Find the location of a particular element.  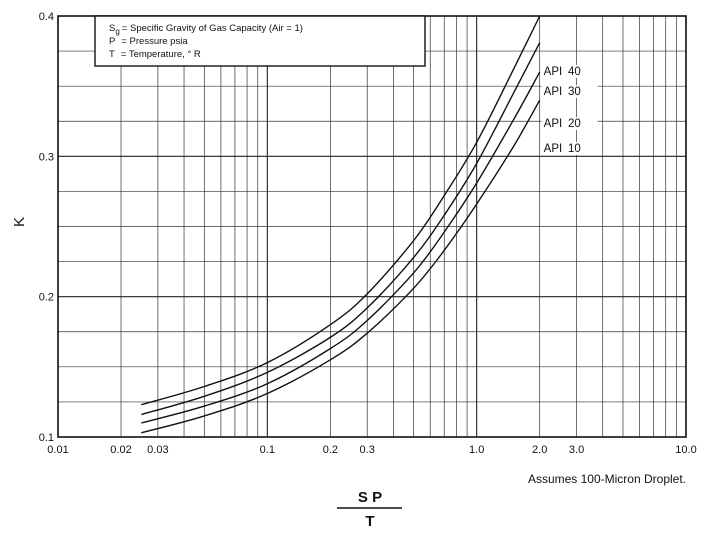

x-tick-label: 0.02 is located at coordinates (120, 450).